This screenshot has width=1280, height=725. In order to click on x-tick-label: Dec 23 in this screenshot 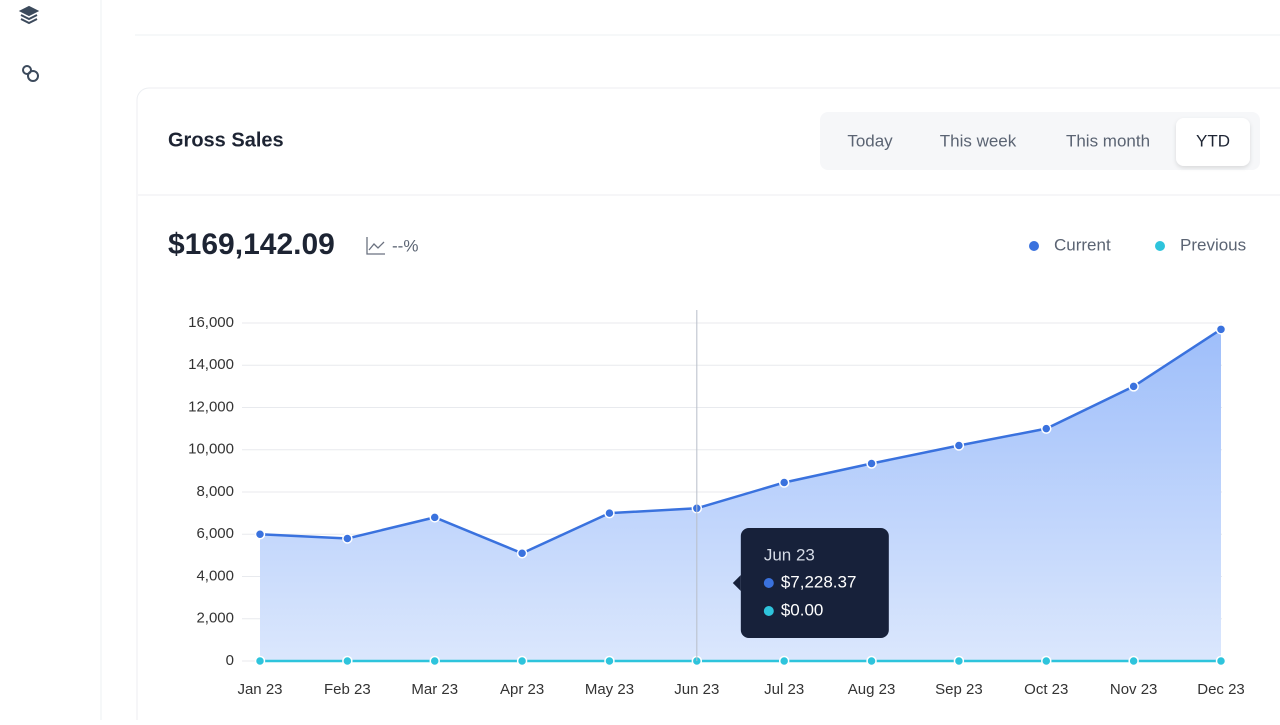, I will do `click(1221, 689)`.